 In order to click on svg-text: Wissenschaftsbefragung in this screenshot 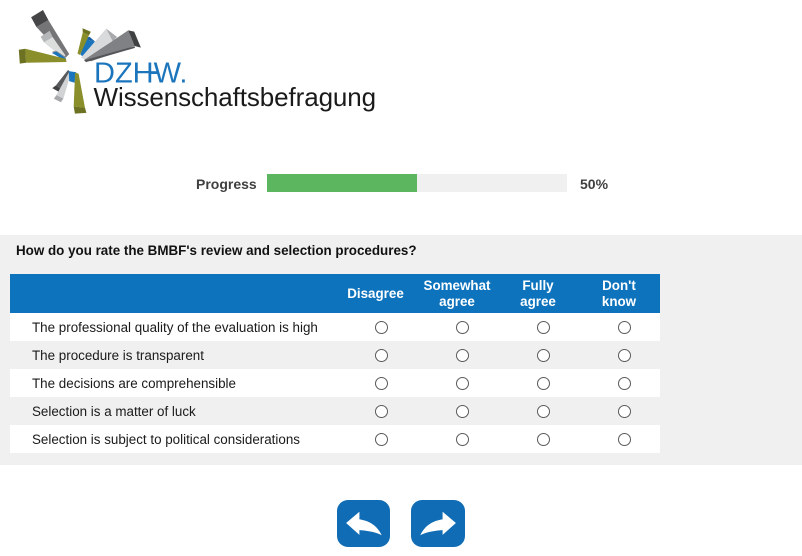, I will do `click(235, 97)`.